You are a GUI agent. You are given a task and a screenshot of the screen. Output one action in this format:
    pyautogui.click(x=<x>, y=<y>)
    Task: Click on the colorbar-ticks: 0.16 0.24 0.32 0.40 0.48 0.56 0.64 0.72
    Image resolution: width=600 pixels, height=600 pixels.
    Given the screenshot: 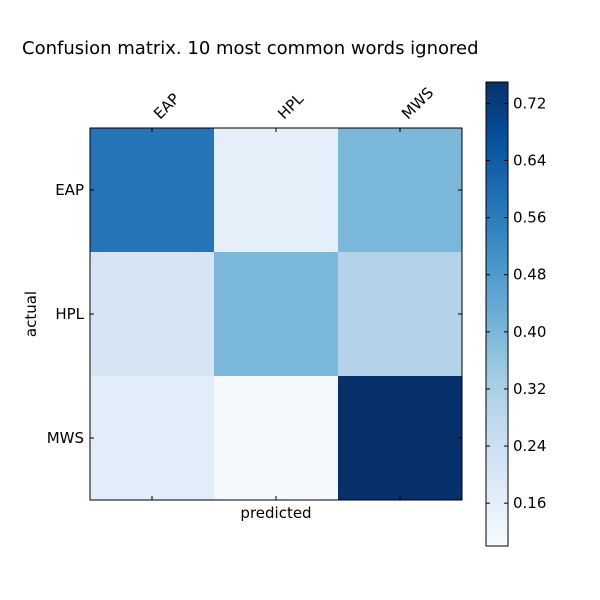 What is the action you would take?
    pyautogui.click(x=516, y=303)
    